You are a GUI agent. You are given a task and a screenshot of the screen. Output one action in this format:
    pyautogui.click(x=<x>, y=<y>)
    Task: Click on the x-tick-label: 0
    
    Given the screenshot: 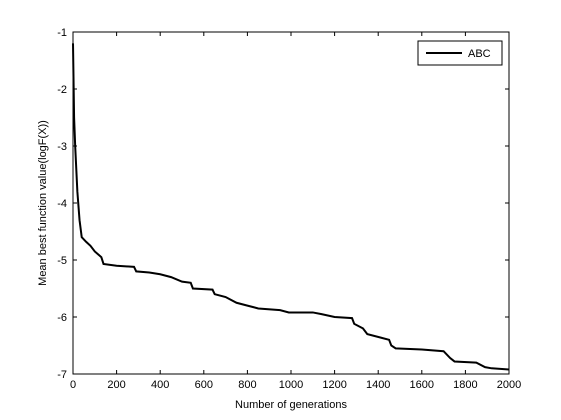 What is the action you would take?
    pyautogui.click(x=73, y=385)
    